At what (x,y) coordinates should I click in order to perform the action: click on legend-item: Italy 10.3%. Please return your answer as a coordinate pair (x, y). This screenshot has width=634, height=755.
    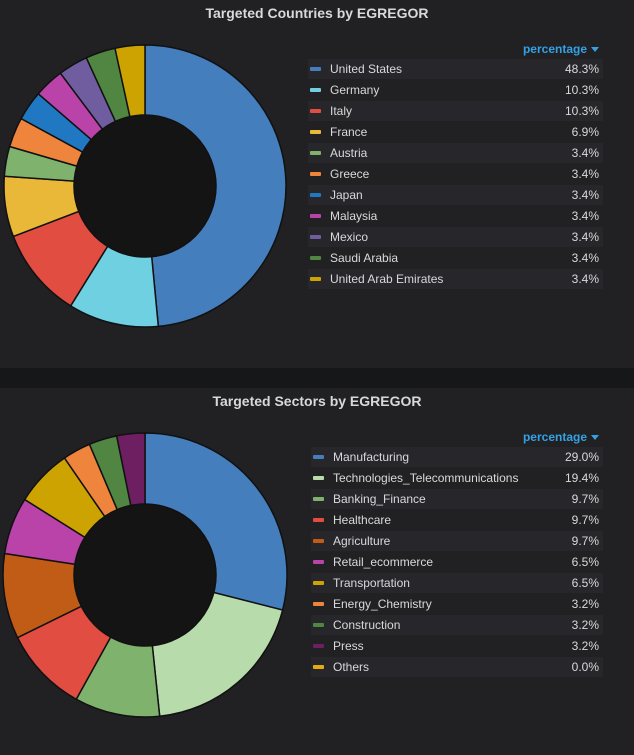
    Looking at the image, I should click on (455, 111).